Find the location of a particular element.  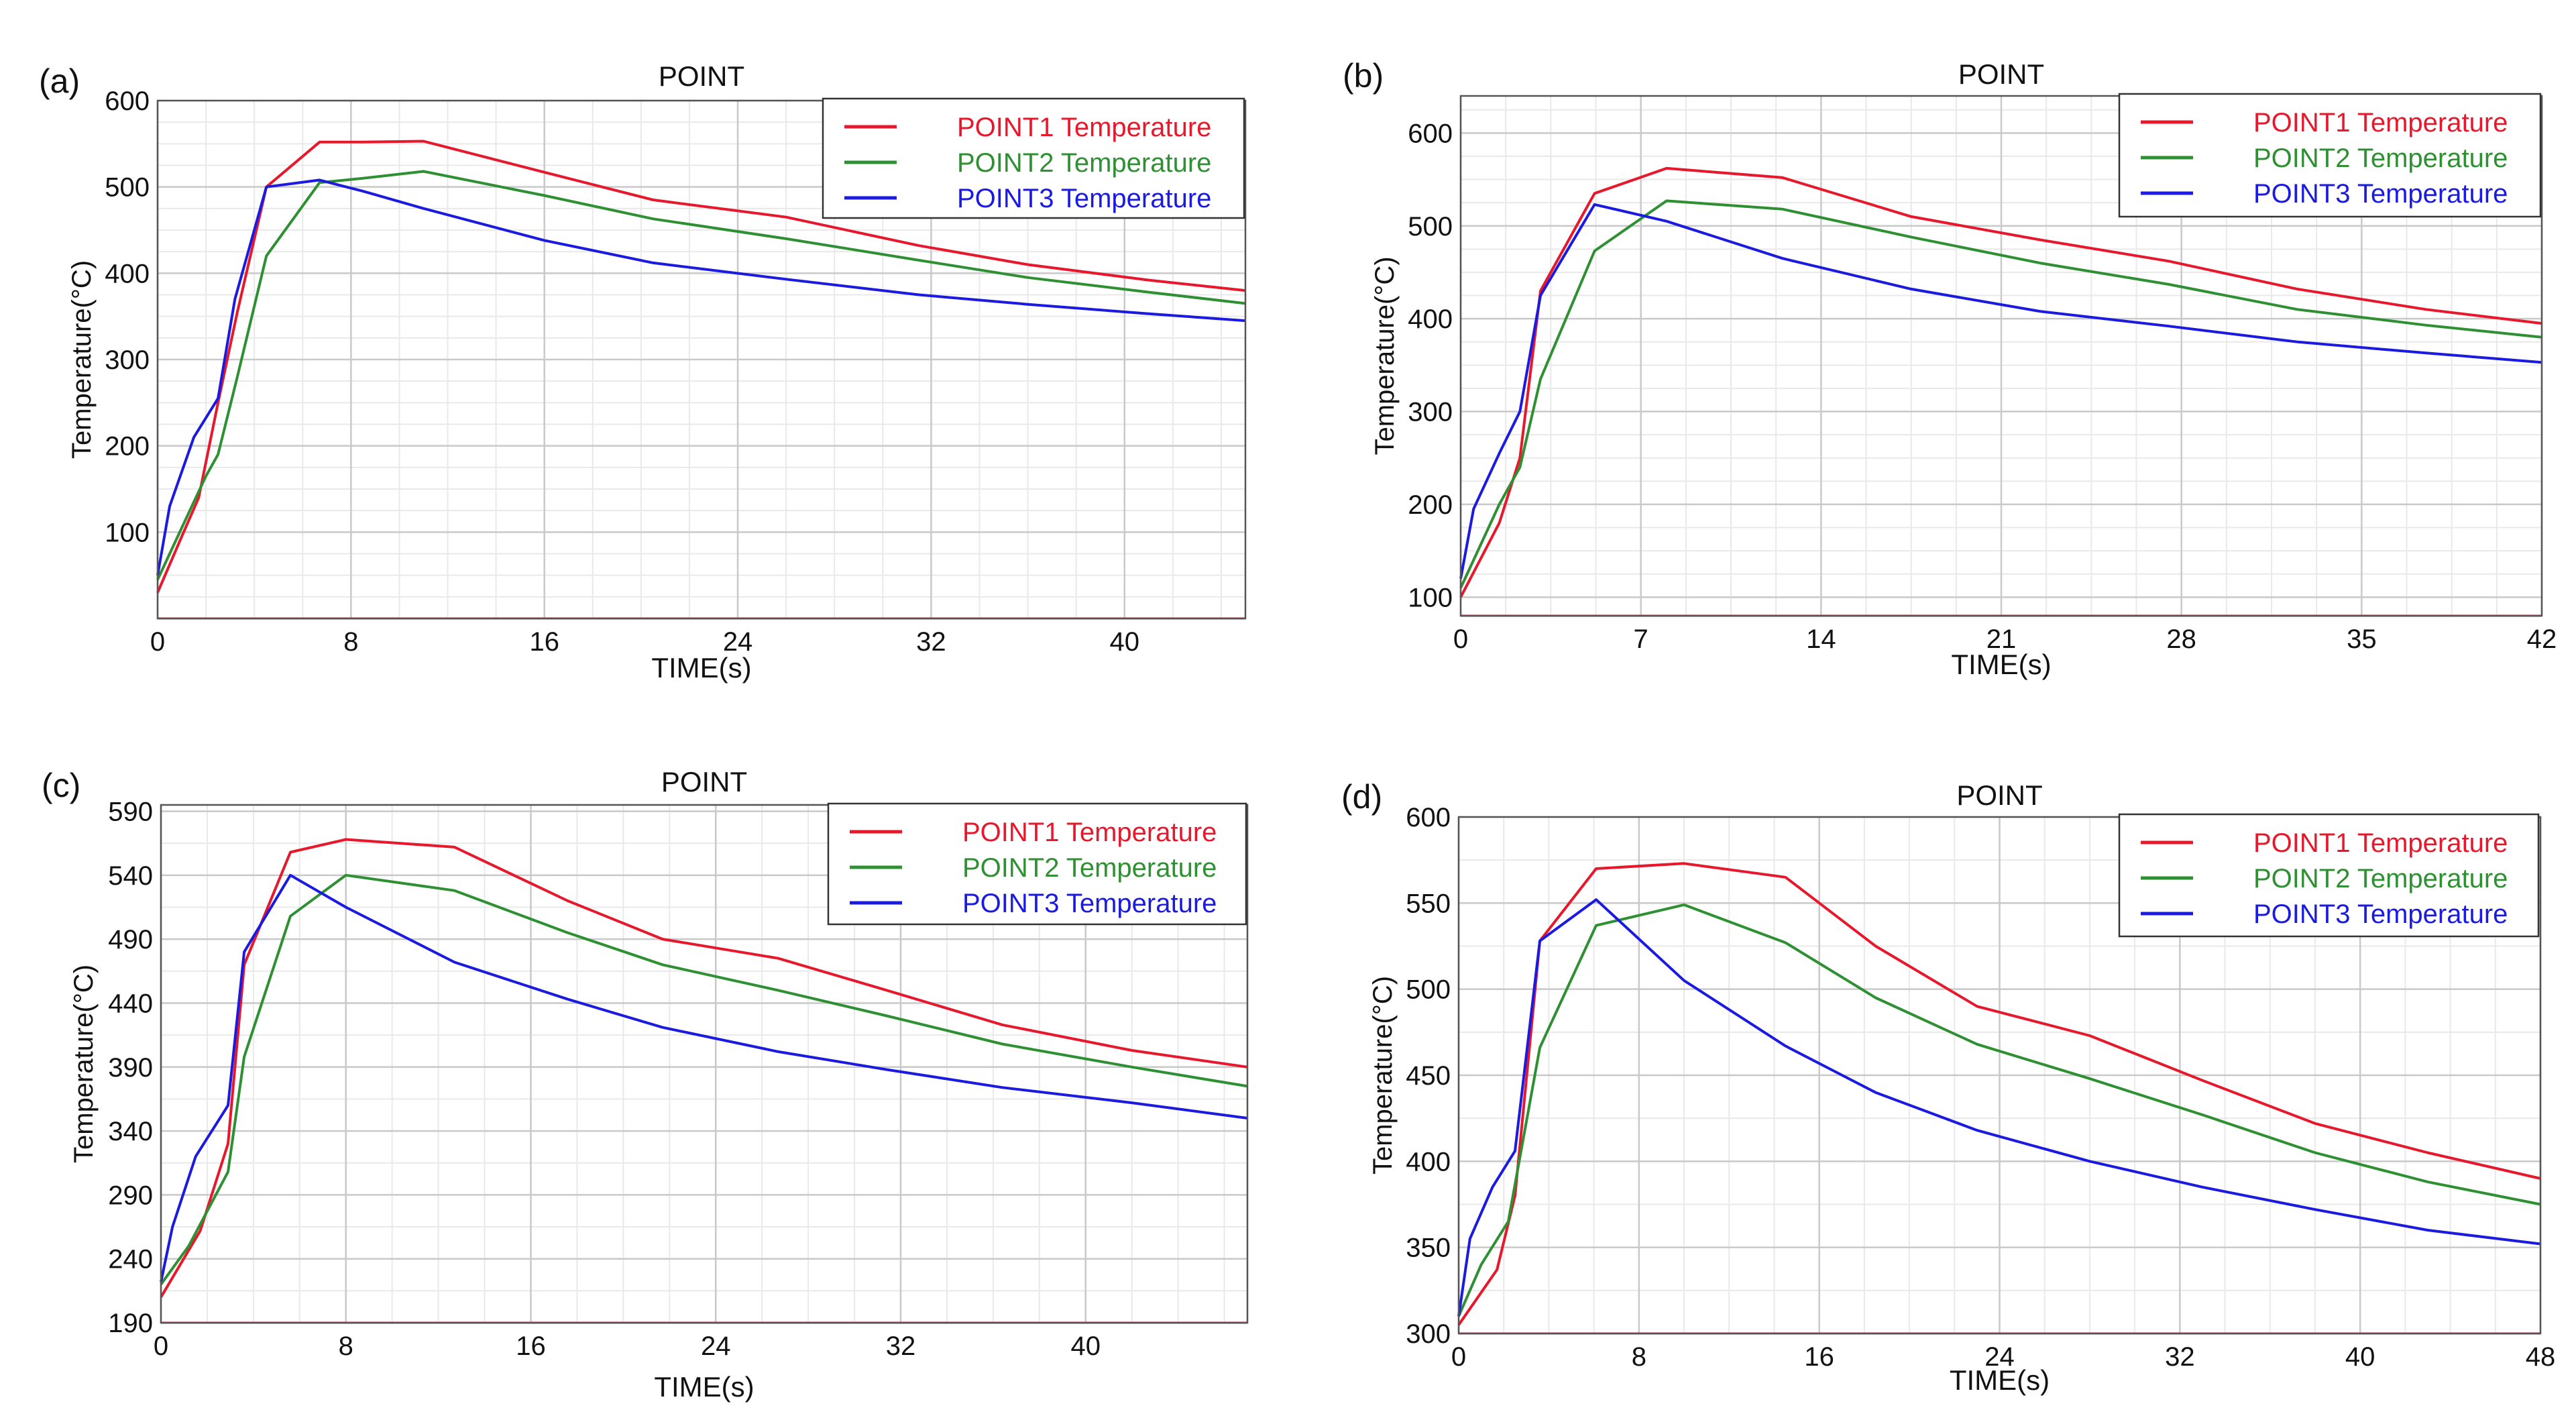

x-tick-label: 14 is located at coordinates (1821, 639).